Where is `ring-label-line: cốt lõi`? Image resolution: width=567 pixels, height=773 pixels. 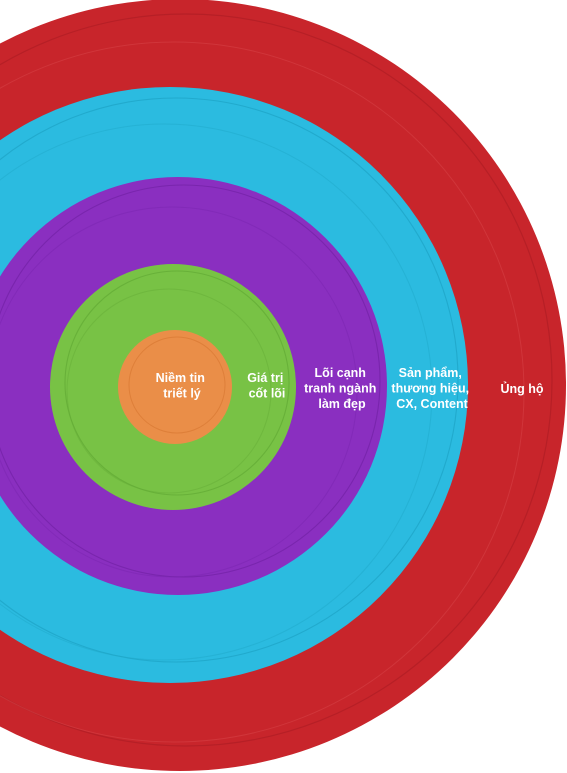 ring-label-line: cốt lõi is located at coordinates (267, 394).